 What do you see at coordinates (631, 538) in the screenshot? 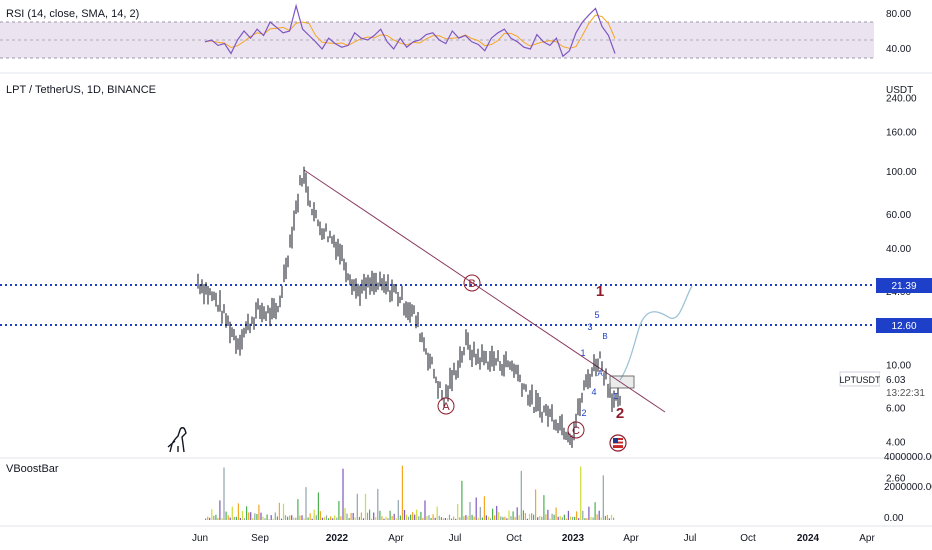
I see `time-tick-7: Apr` at bounding box center [631, 538].